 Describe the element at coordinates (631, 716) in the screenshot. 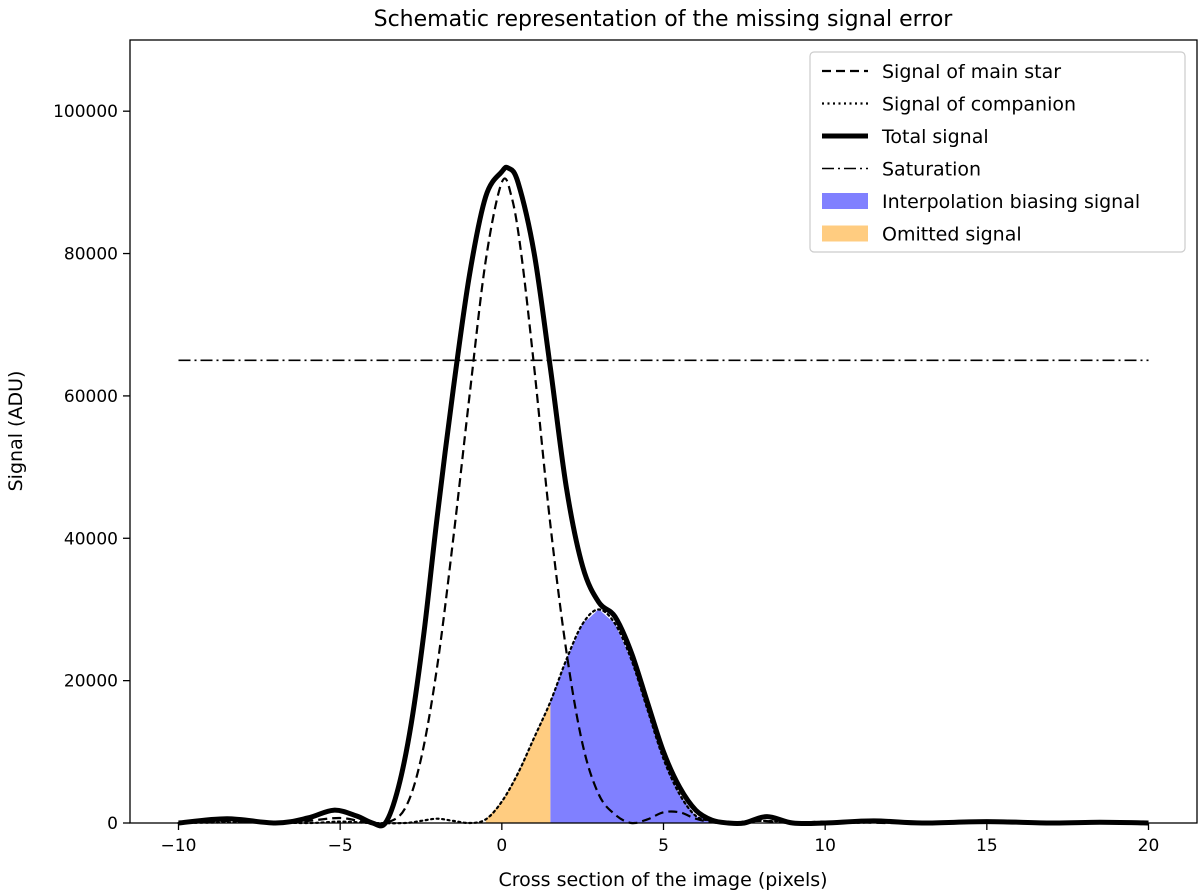

I see `fill-interpolation-biasing-signal` at that location.